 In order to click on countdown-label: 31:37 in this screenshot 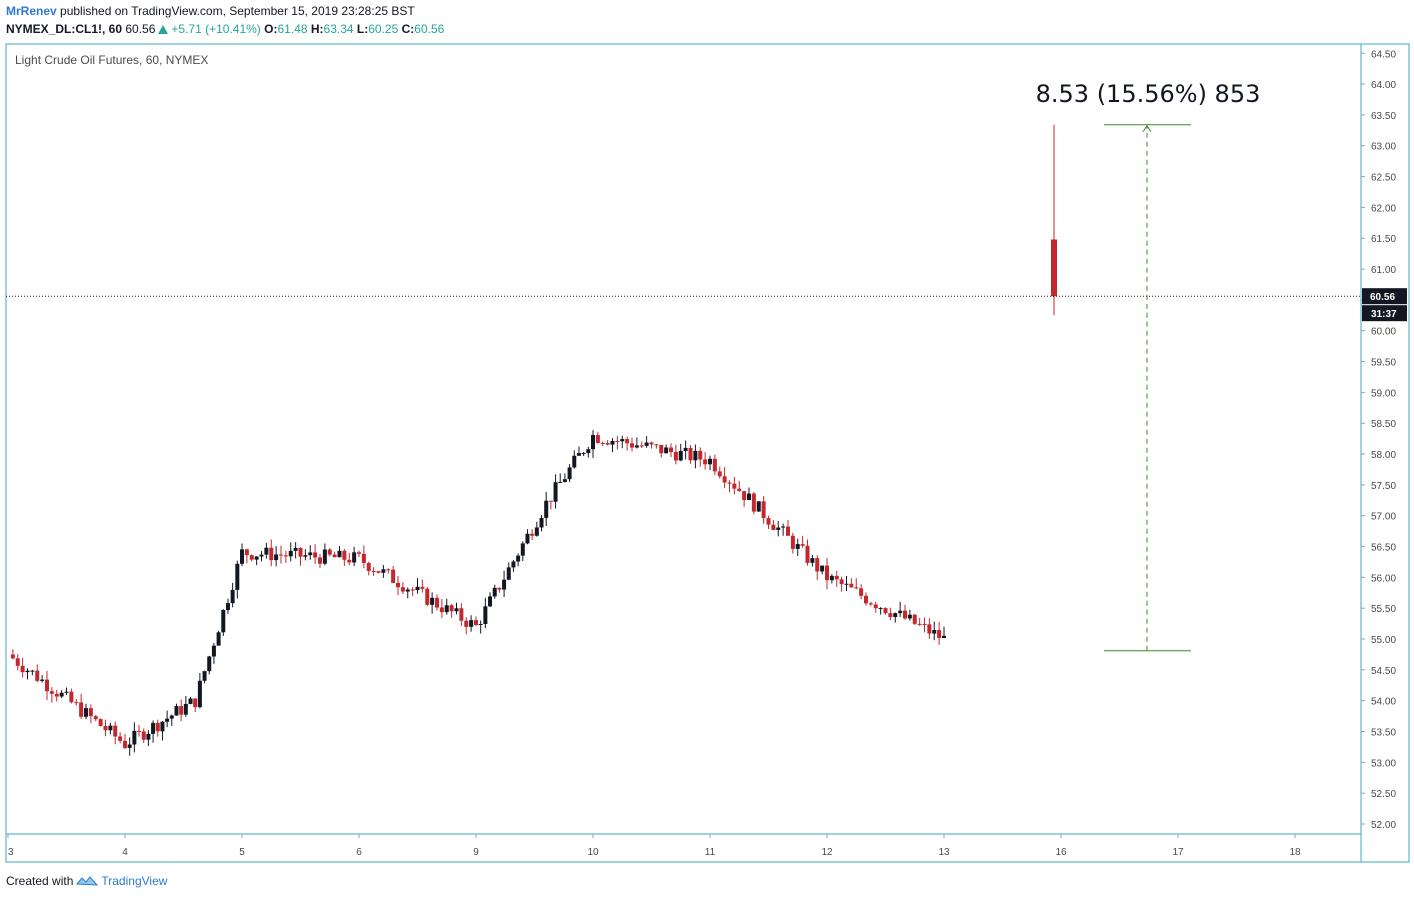, I will do `click(1384, 314)`.